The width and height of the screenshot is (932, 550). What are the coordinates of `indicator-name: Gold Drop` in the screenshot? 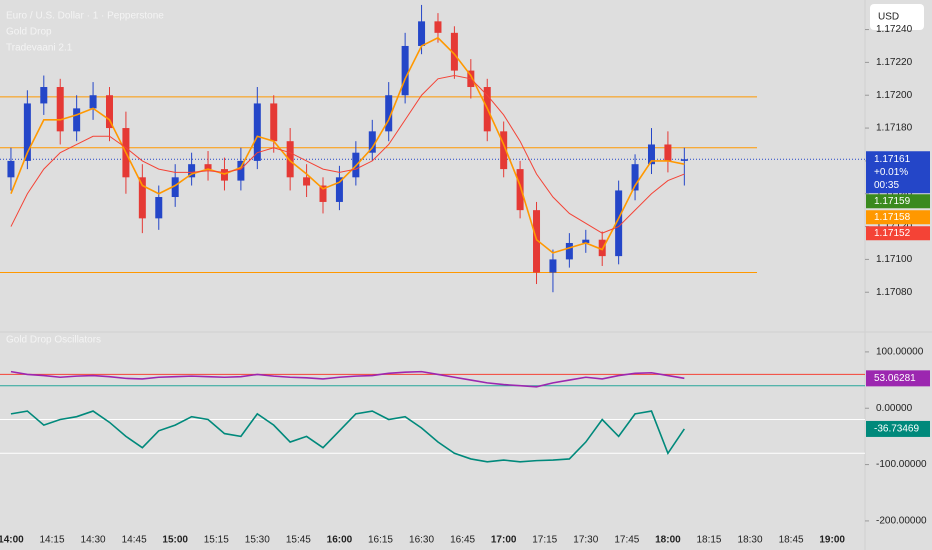 It's located at (29, 32).